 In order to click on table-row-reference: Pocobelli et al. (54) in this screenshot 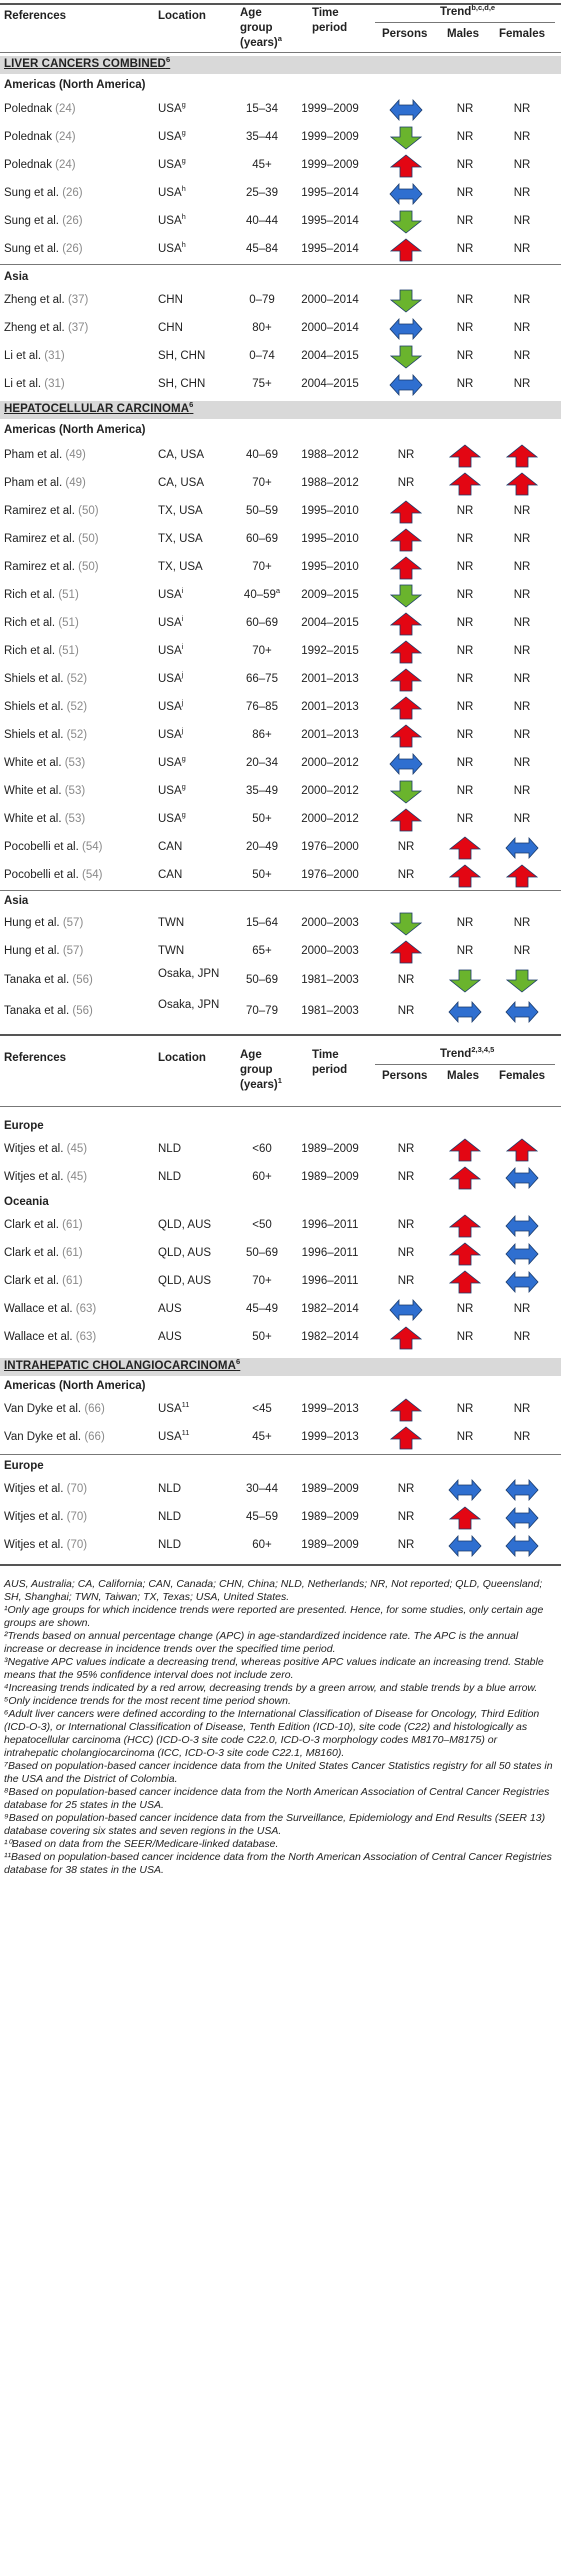, I will do `click(53, 847)`.